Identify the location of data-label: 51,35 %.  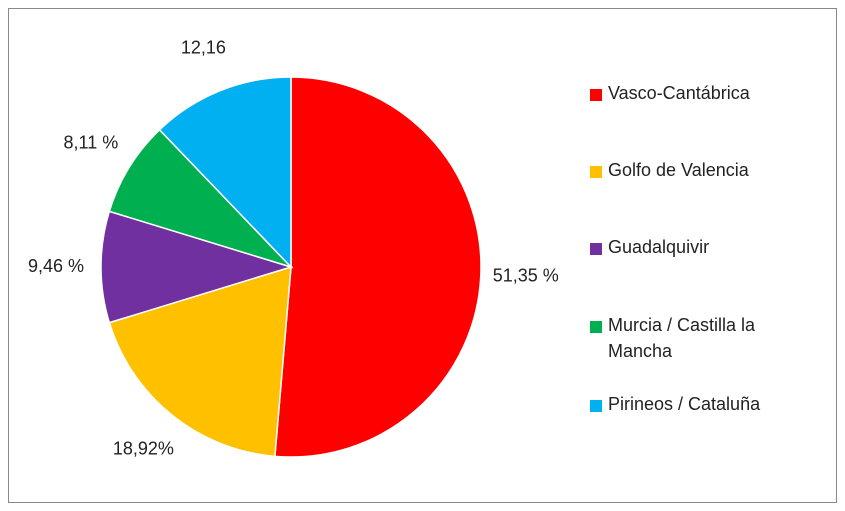
(526, 276).